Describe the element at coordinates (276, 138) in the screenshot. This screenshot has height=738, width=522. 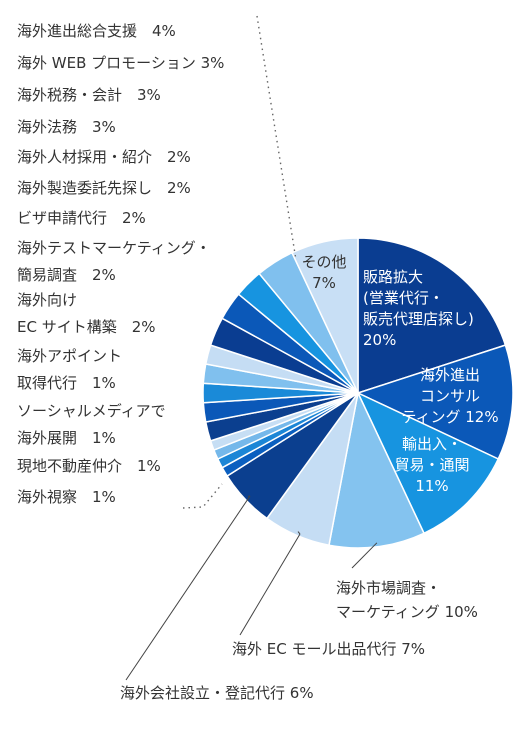
I see `legend-bracket-top` at that location.